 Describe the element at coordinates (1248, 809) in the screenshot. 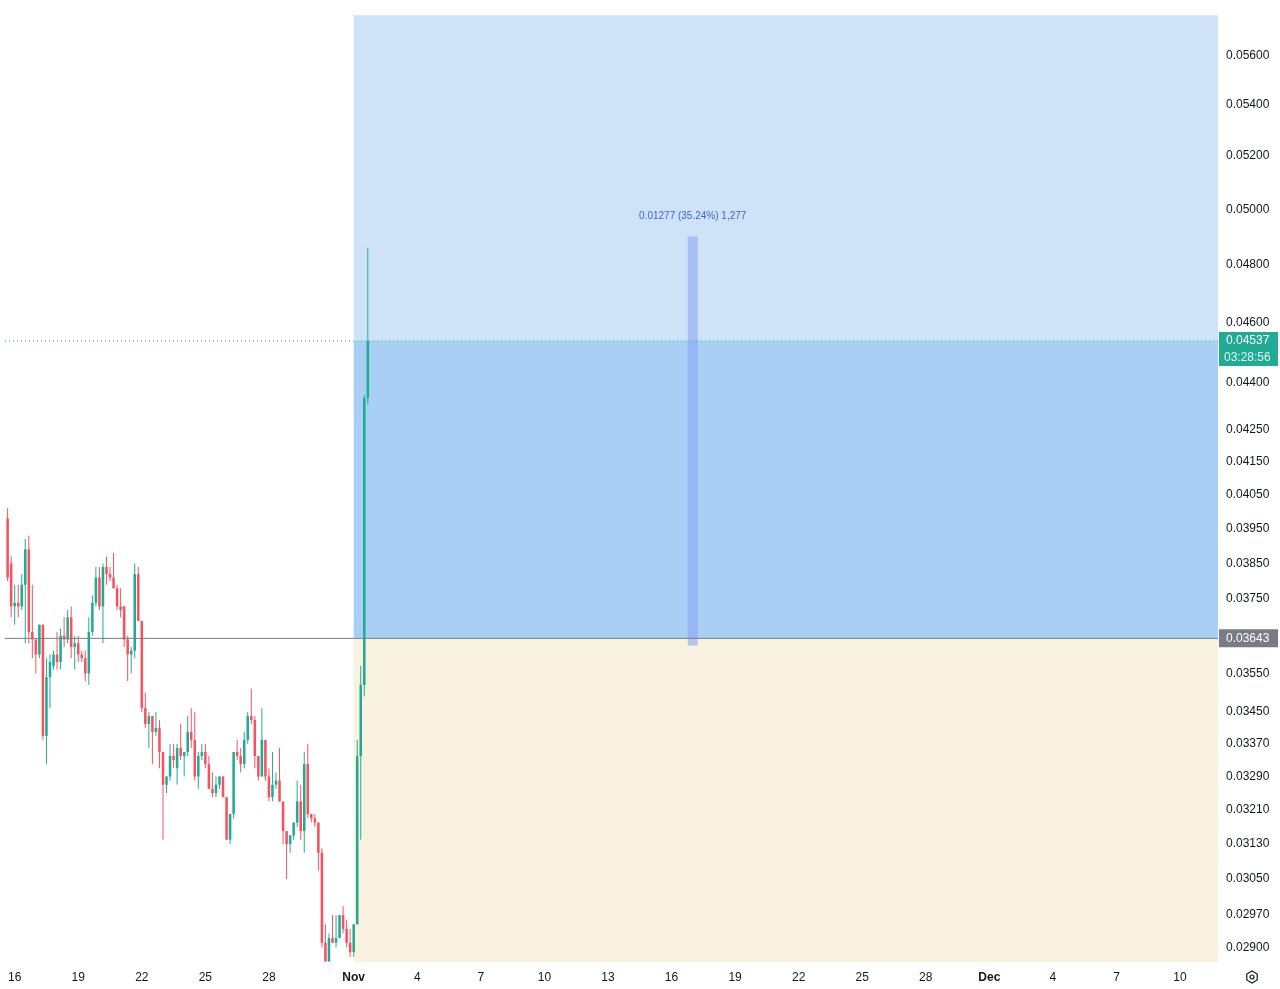

I see `y-tick-label: 0.03210` at that location.